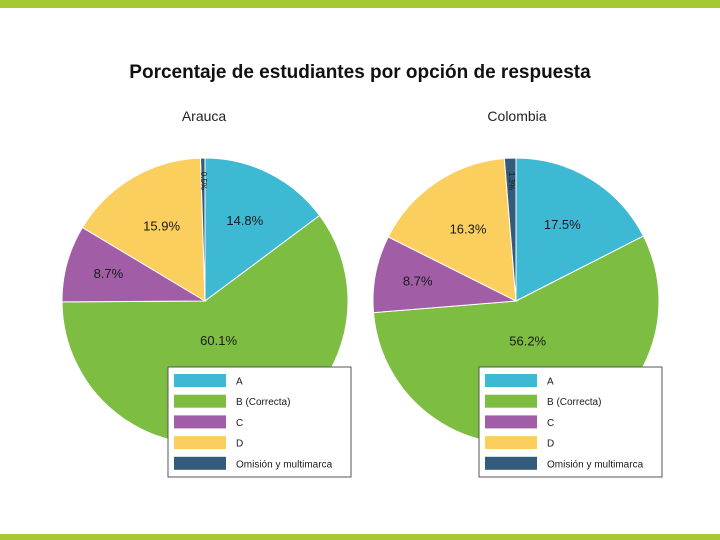  I want to click on pie-title: Colombia, so click(516, 116).